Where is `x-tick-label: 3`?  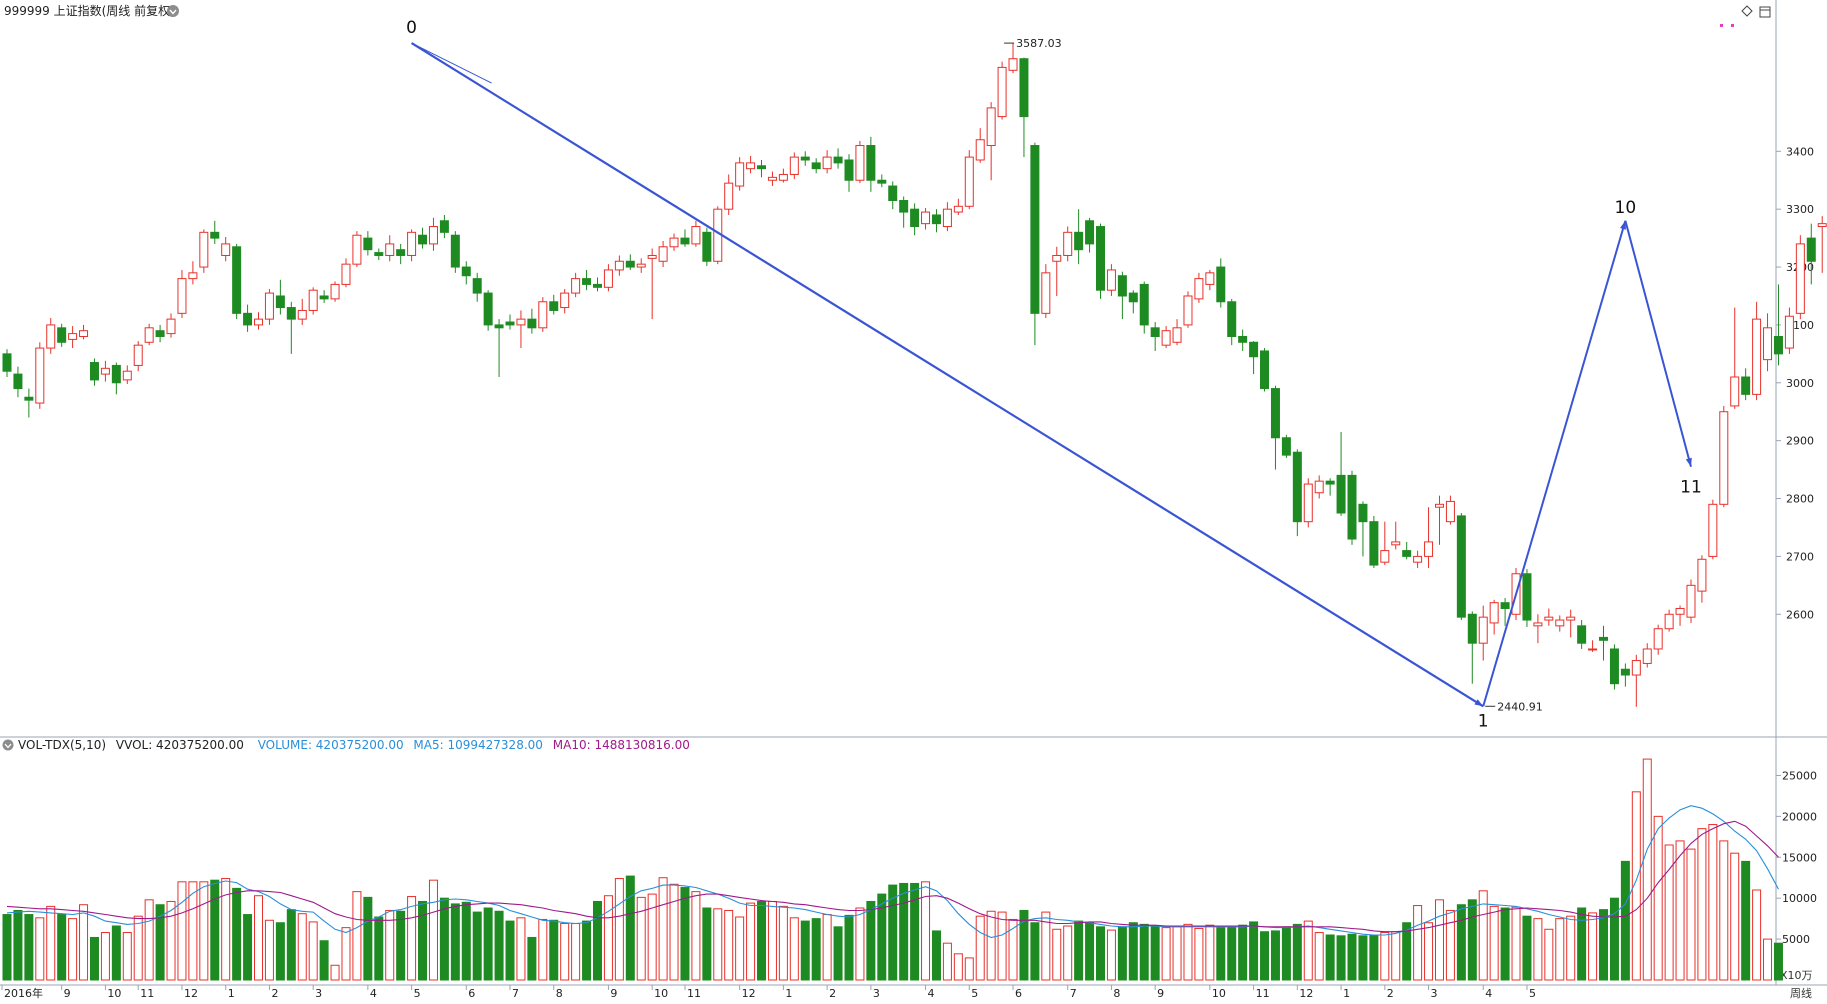
x-tick-label: 3 is located at coordinates (876, 993).